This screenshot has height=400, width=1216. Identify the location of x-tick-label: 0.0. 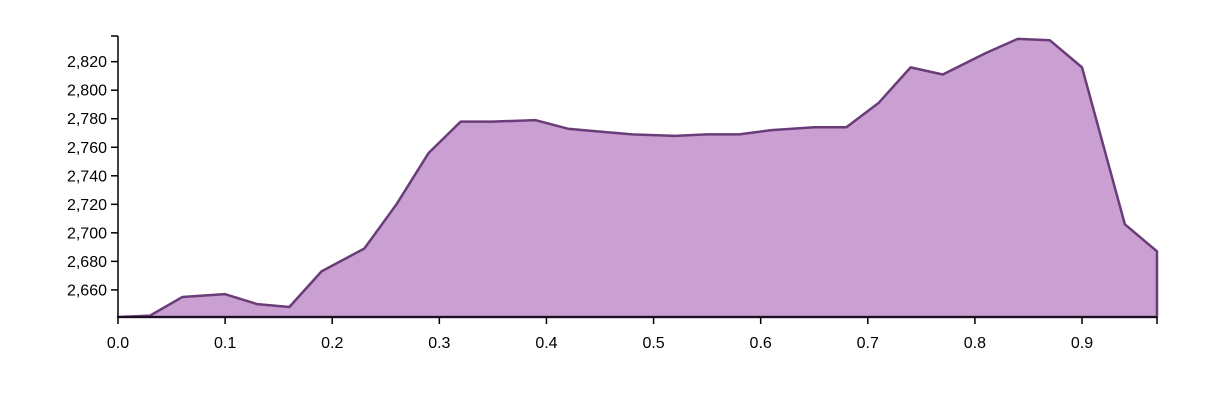
(118, 343).